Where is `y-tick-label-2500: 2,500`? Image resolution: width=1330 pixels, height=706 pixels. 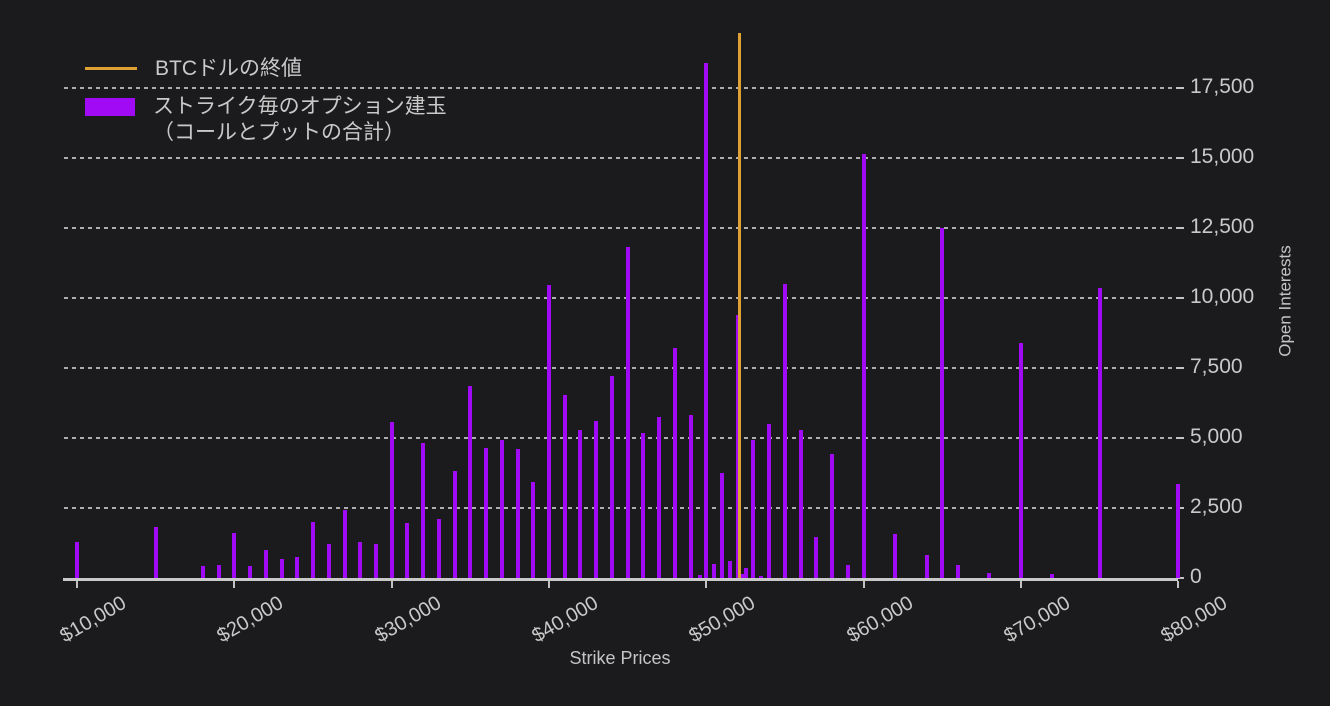
y-tick-label-2500: 2,500 is located at coordinates (1216, 506).